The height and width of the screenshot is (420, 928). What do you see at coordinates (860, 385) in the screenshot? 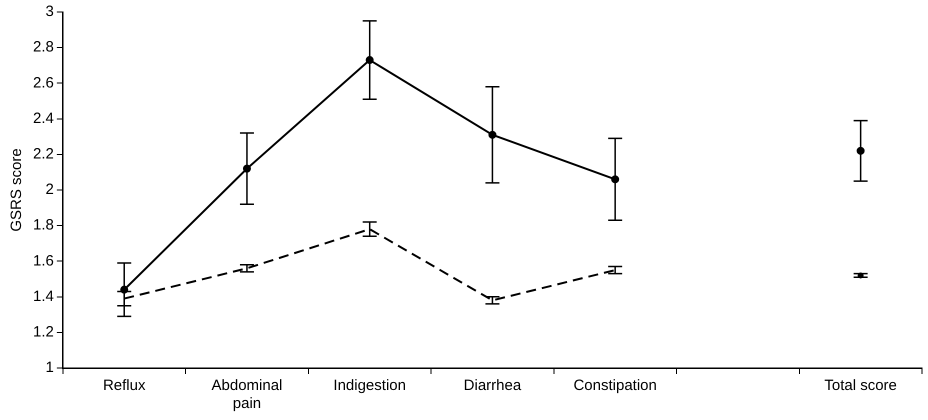
I see `x-tick-label: Total score` at bounding box center [860, 385].